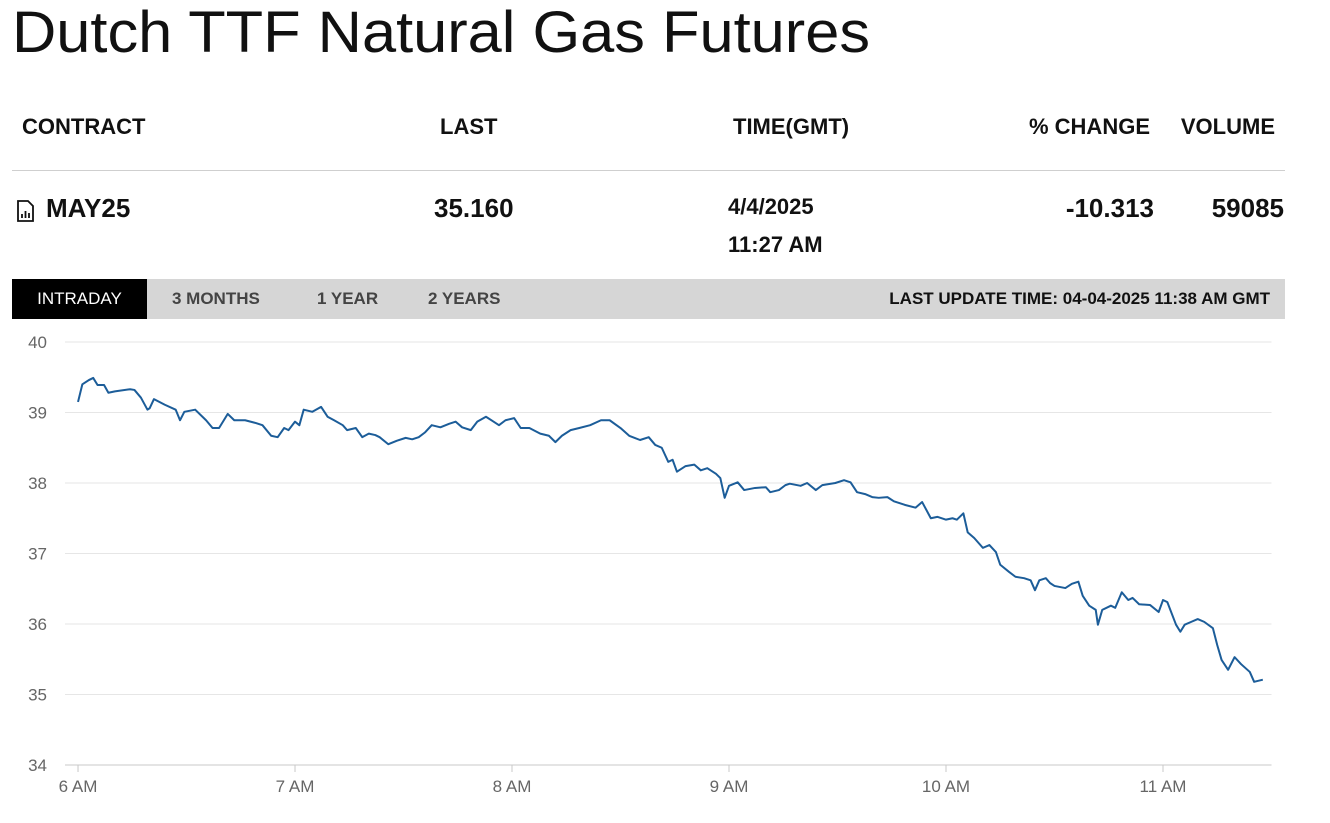 This screenshot has width=1330, height=823. Describe the element at coordinates (512, 786) in the screenshot. I see `x-tick-label: 8 AM` at that location.